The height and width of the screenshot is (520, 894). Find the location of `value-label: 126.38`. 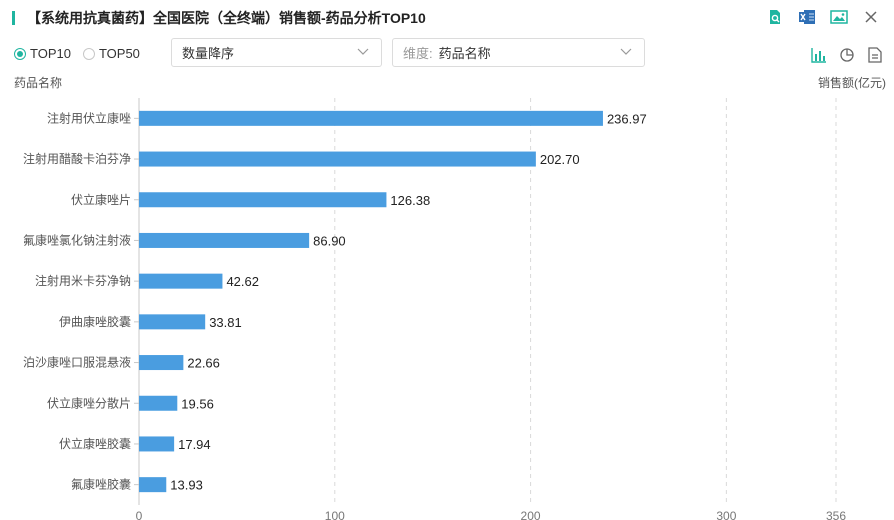

value-label: 126.38 is located at coordinates (410, 200).